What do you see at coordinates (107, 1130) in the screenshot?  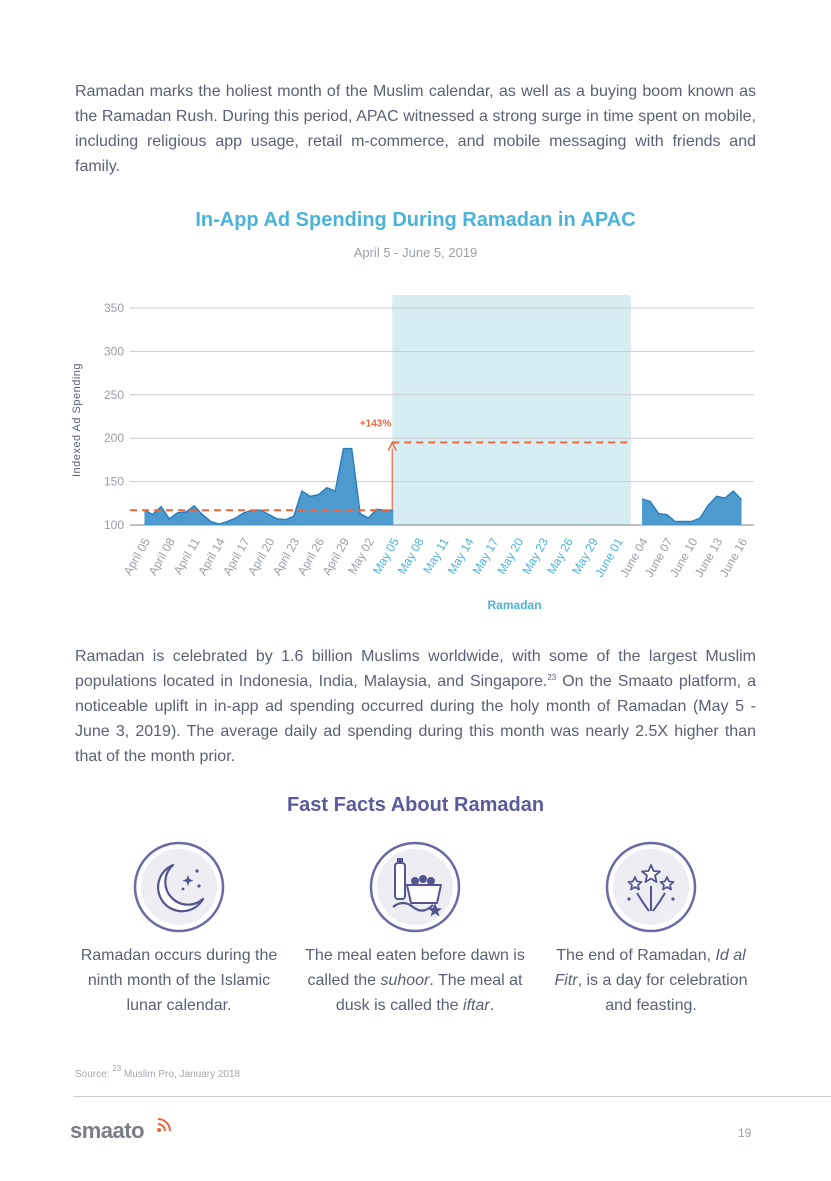 I see `smaato-logo: smaato` at bounding box center [107, 1130].